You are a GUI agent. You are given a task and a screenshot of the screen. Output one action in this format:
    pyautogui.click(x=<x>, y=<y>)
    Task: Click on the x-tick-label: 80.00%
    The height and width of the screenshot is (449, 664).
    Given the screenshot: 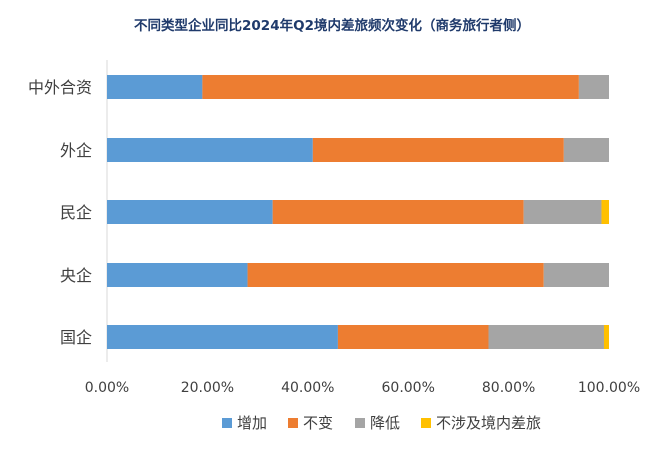 What is the action you would take?
    pyautogui.click(x=508, y=388)
    